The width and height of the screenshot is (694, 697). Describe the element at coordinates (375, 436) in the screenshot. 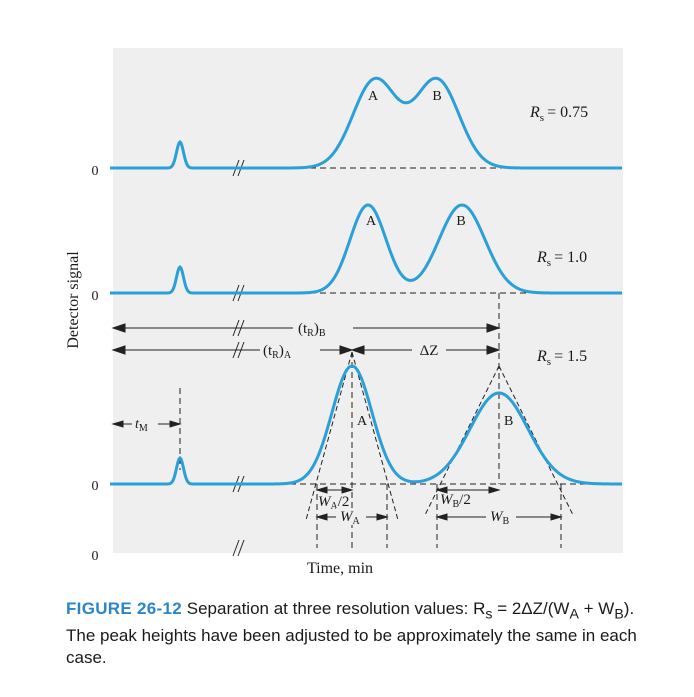

I see `tangent-a-right` at that location.